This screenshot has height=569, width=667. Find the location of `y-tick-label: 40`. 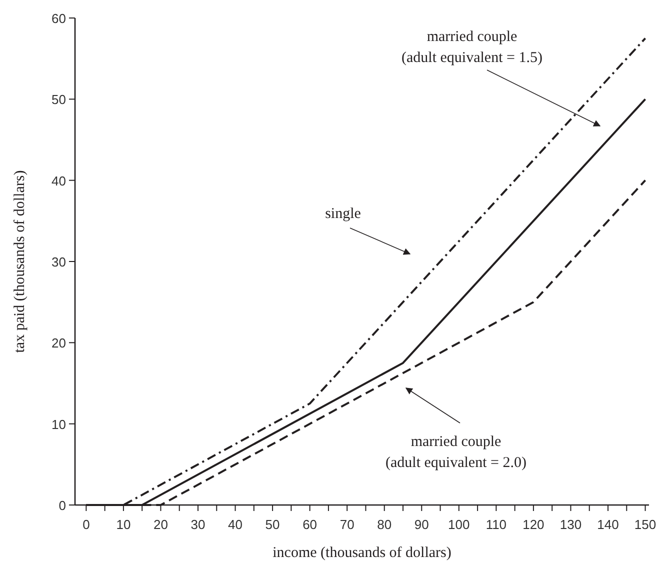

y-tick-label: 40 is located at coordinates (59, 180).